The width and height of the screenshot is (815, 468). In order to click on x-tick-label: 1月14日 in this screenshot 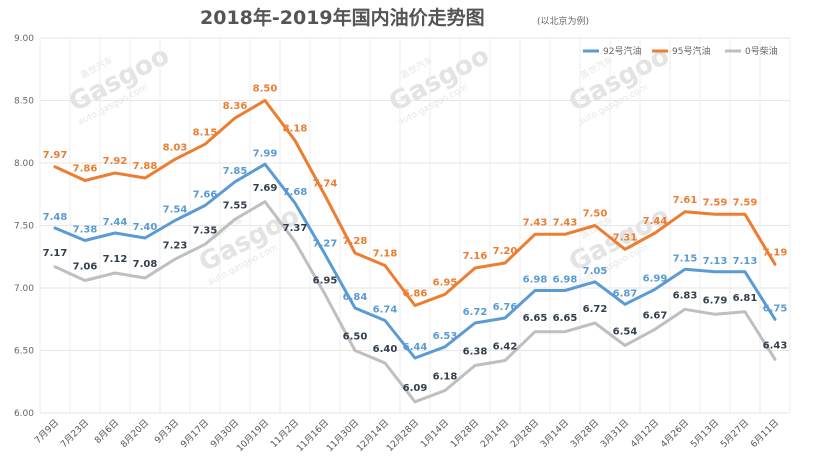, I will do `click(434, 433)`.